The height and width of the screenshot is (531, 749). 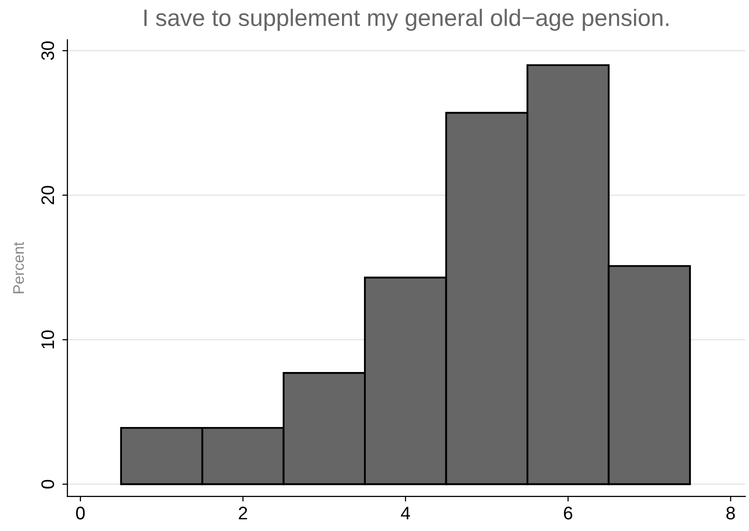 I want to click on x-tick-label: 2, so click(x=243, y=513).